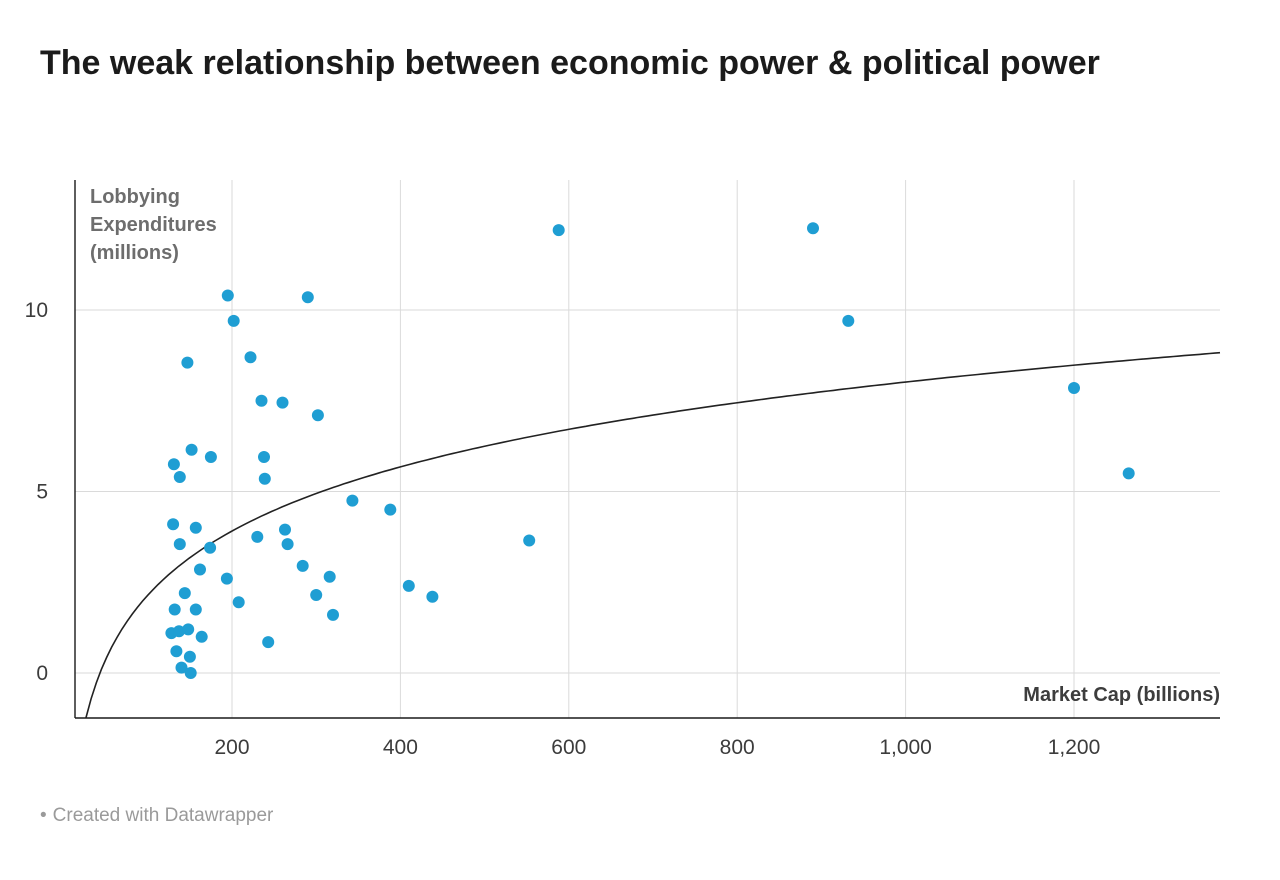 Image resolution: width=1280 pixels, height=880 pixels. What do you see at coordinates (568, 747) in the screenshot?
I see `x-tick-label: 600` at bounding box center [568, 747].